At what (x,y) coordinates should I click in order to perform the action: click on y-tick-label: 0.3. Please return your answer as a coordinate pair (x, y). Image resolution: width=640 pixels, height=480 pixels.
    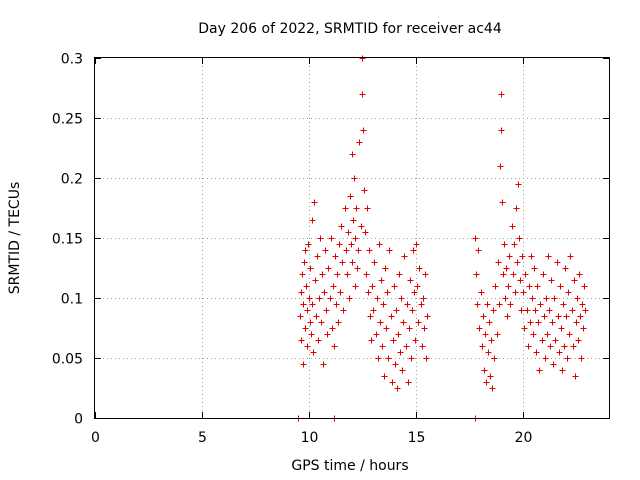
    Looking at the image, I should click on (72, 60).